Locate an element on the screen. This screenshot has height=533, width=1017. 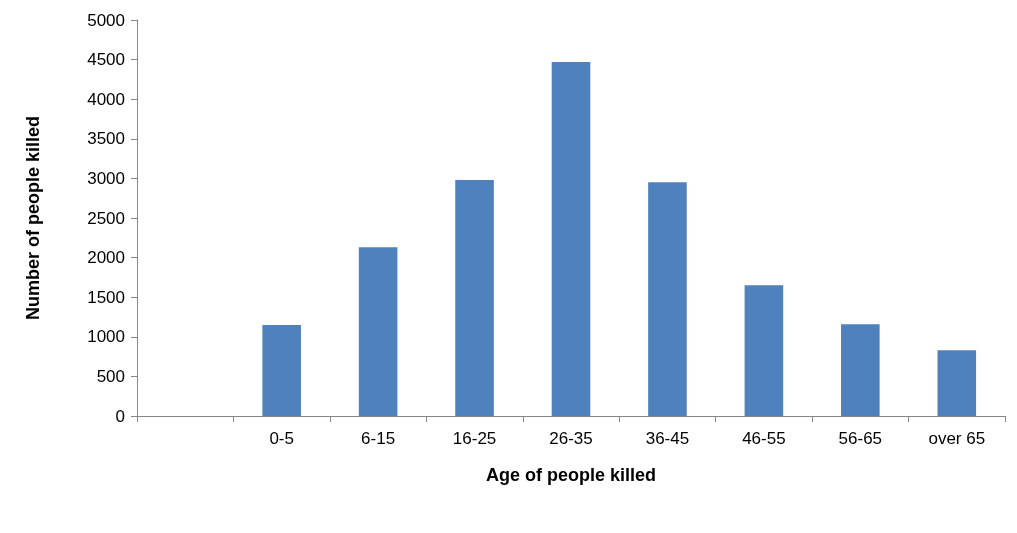
y-tick-label: 2500 is located at coordinates (106, 218).